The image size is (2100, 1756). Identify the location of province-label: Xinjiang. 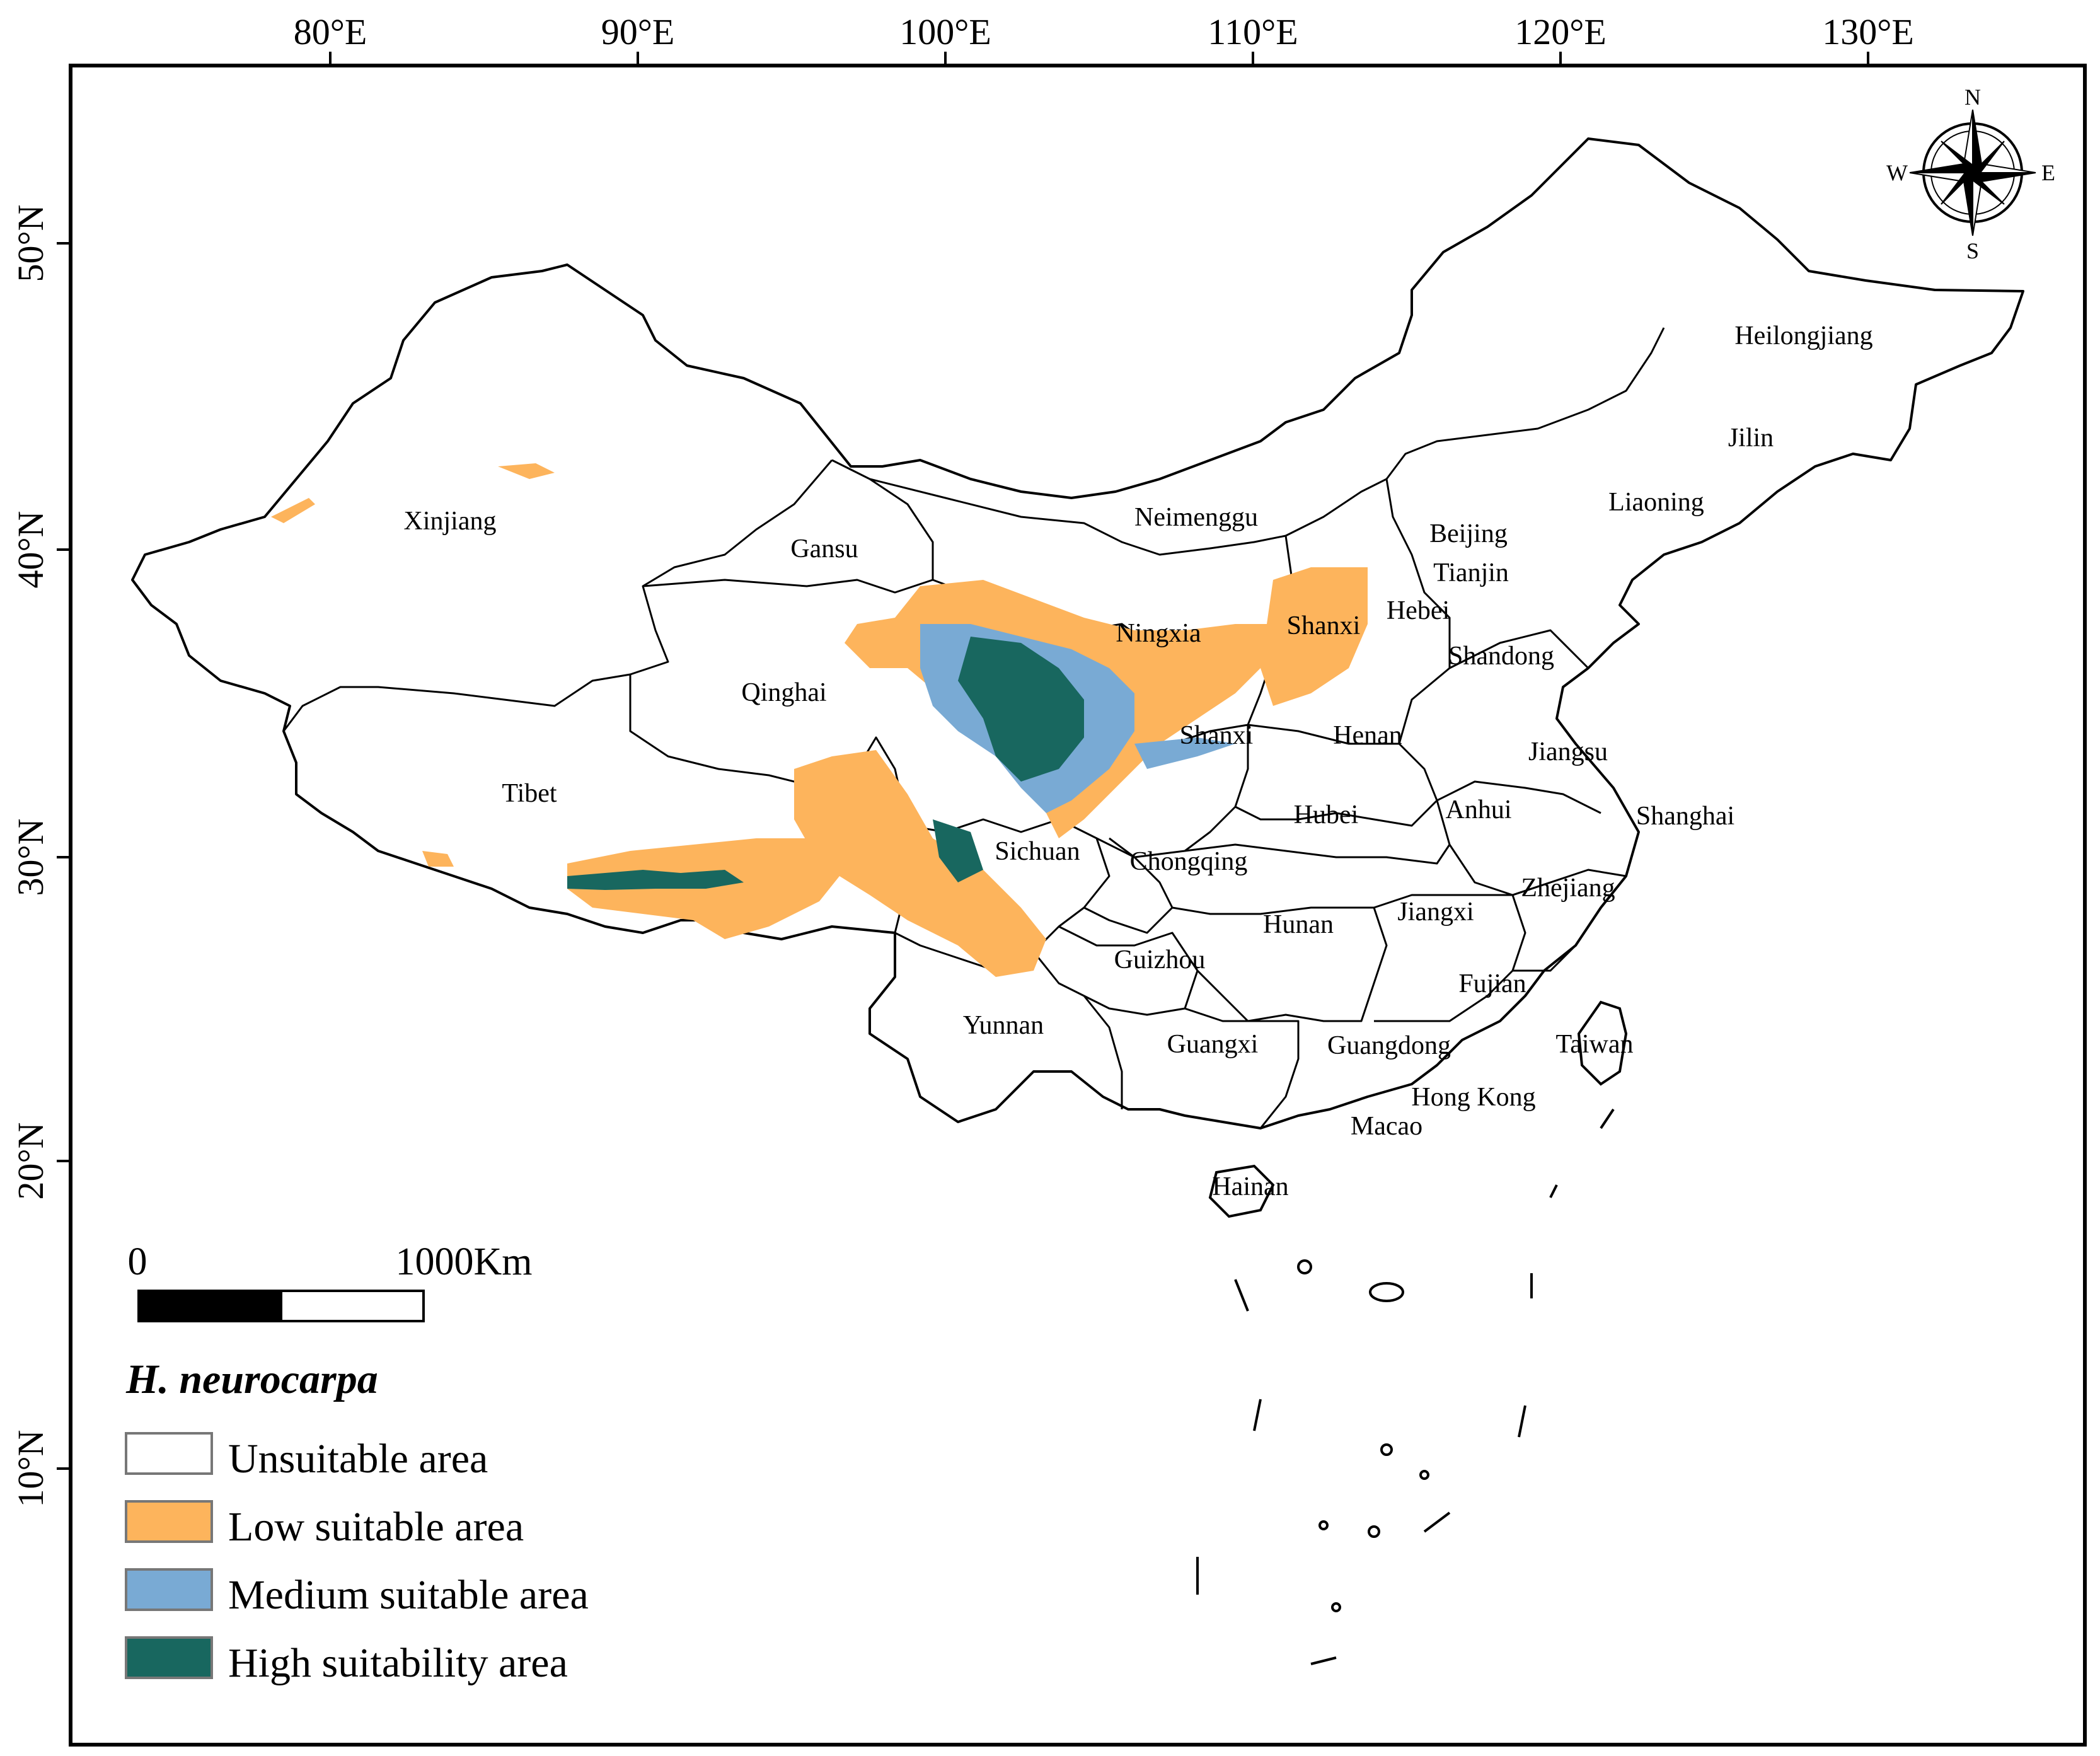
(450, 521).